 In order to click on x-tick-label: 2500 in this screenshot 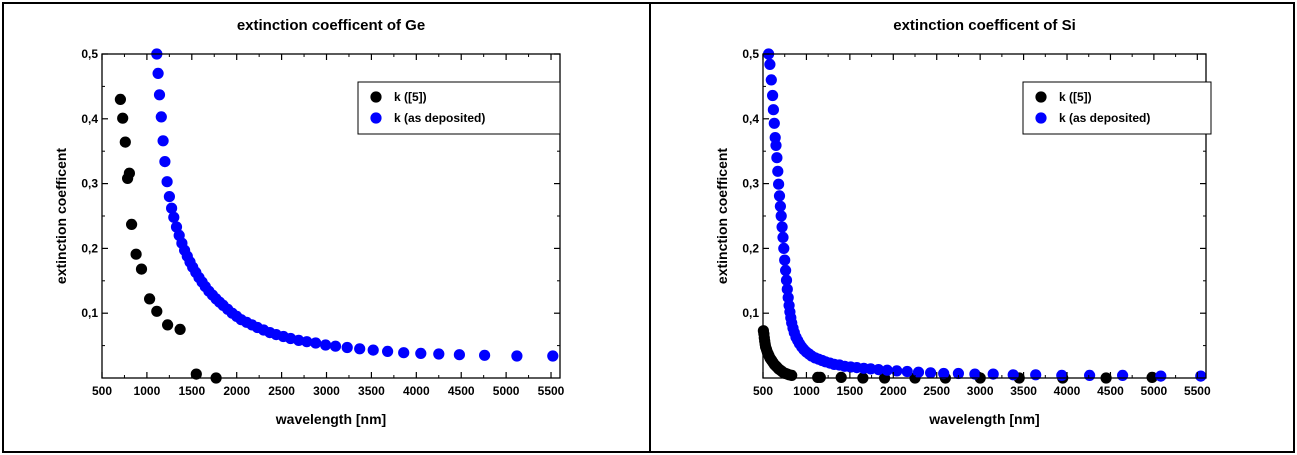, I will do `click(936, 391)`.